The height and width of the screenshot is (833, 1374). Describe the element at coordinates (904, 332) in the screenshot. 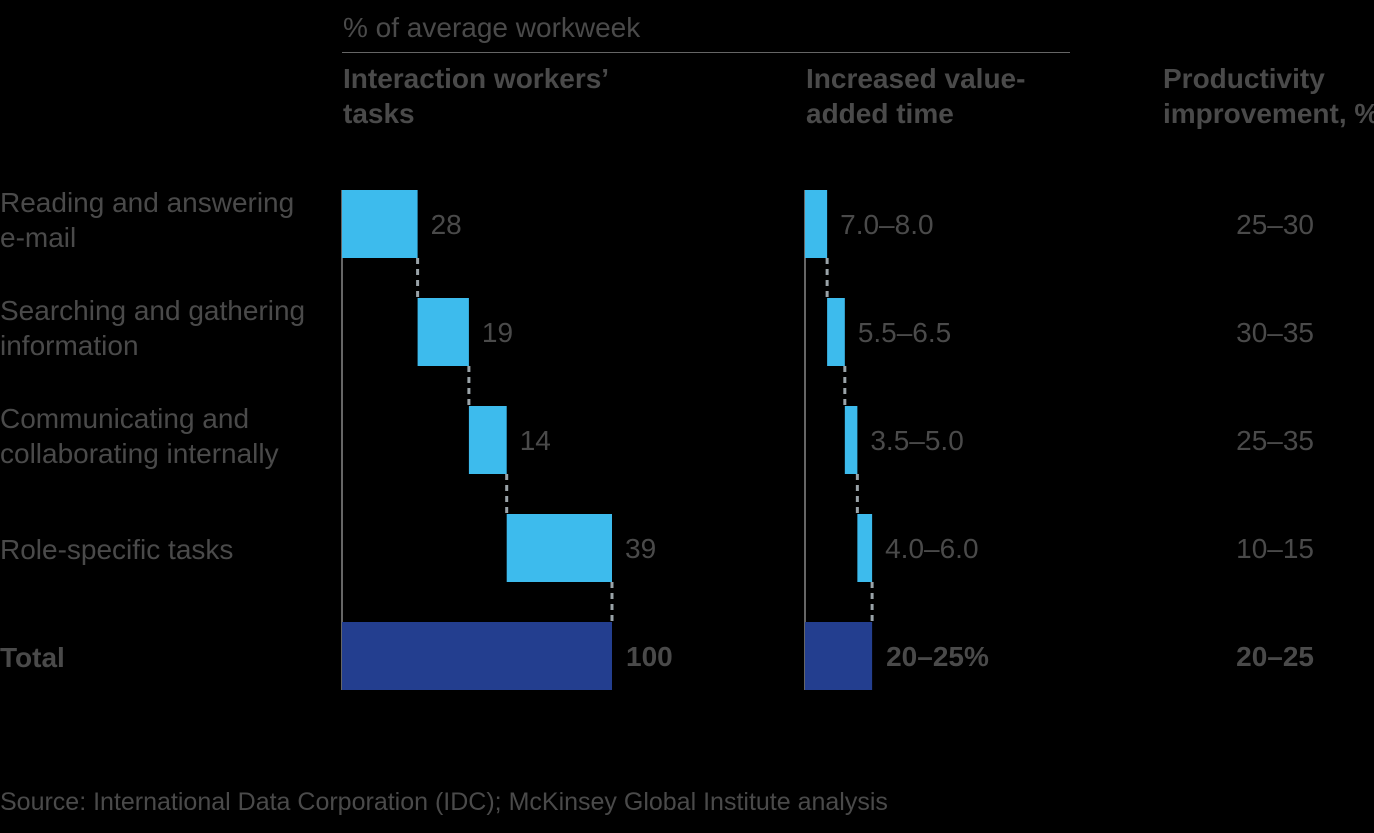

I see `value-added-data-label: 5.5–6.5` at that location.